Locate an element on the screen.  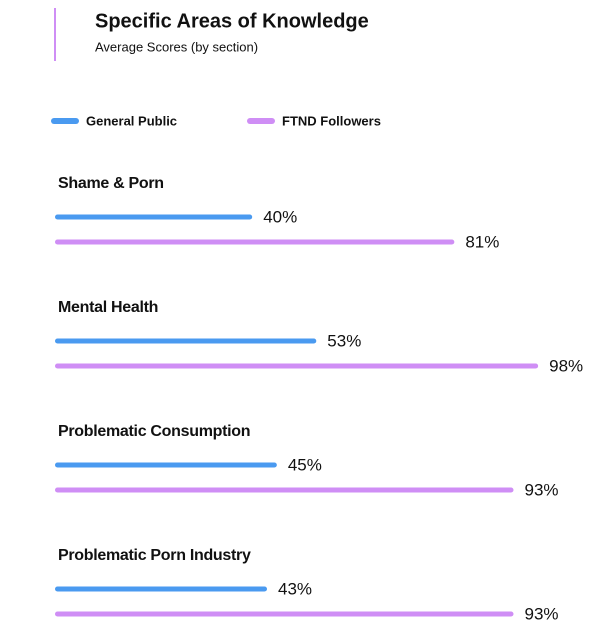
value-label: 40% is located at coordinates (280, 216).